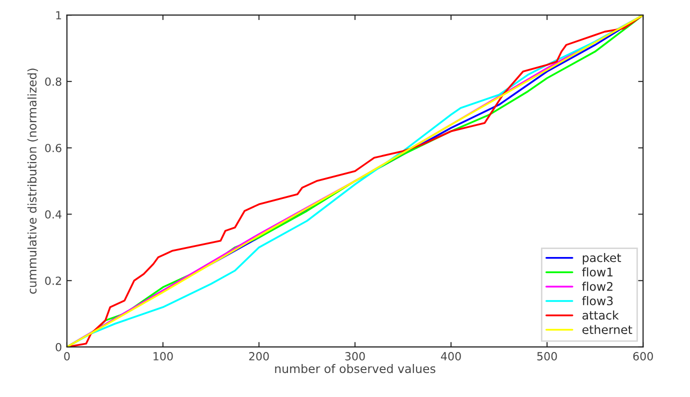  Describe the element at coordinates (547, 356) in the screenshot. I see `x-tick-label: 500` at that location.